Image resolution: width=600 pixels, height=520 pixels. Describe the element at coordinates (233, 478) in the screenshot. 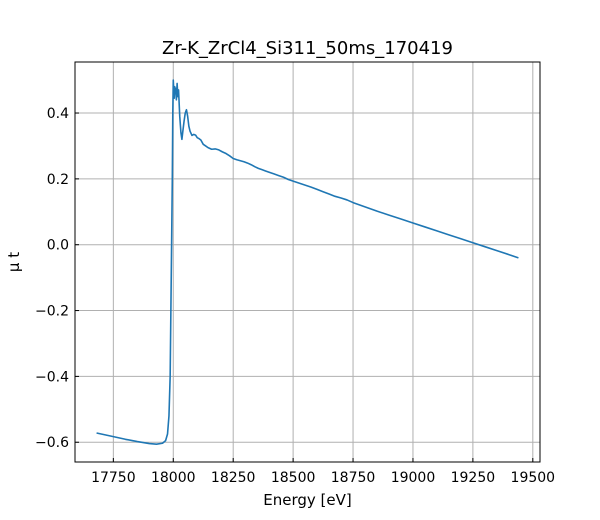

I see `x-tick-label: 18250` at that location.